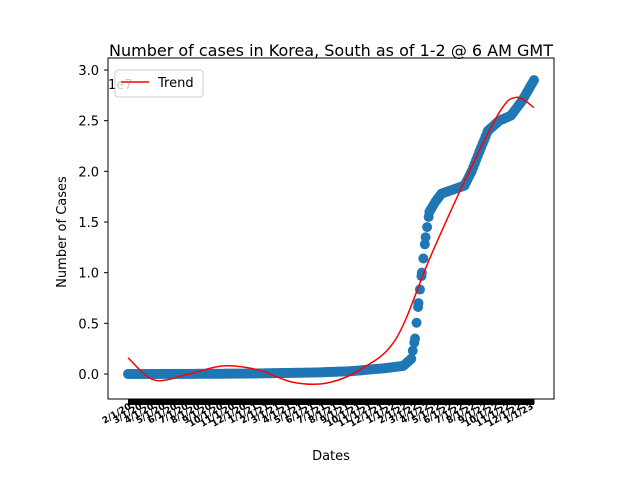 The image size is (640, 480). What do you see at coordinates (62, 232) in the screenshot?
I see `y-axis-label: Number of Cases` at bounding box center [62, 232].